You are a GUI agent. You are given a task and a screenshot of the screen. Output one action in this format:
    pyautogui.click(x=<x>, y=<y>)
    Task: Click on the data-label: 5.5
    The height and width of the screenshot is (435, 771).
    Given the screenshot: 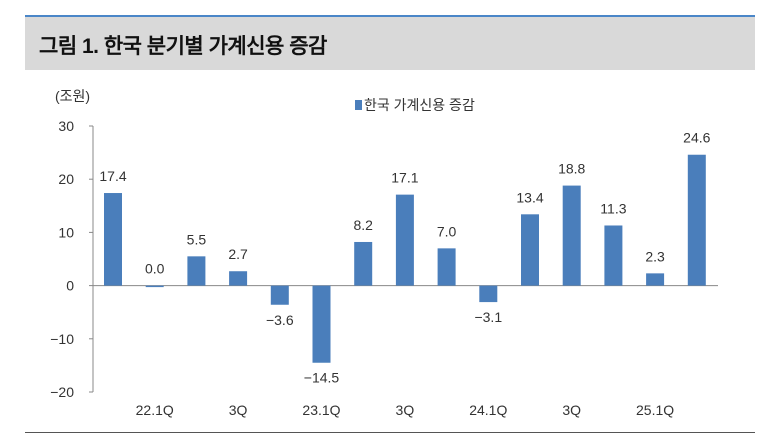 What is the action you would take?
    pyautogui.click(x=197, y=239)
    